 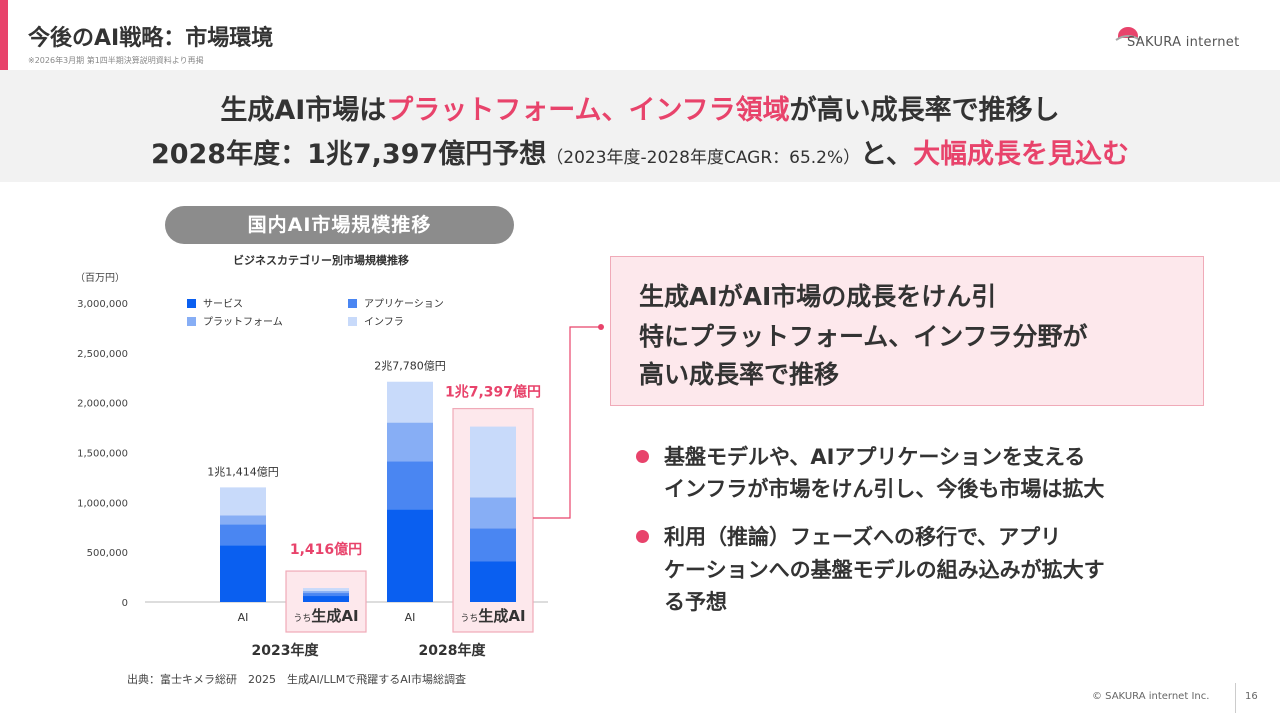 I want to click on logo-text: SAKURA internet, so click(x=1183, y=42).